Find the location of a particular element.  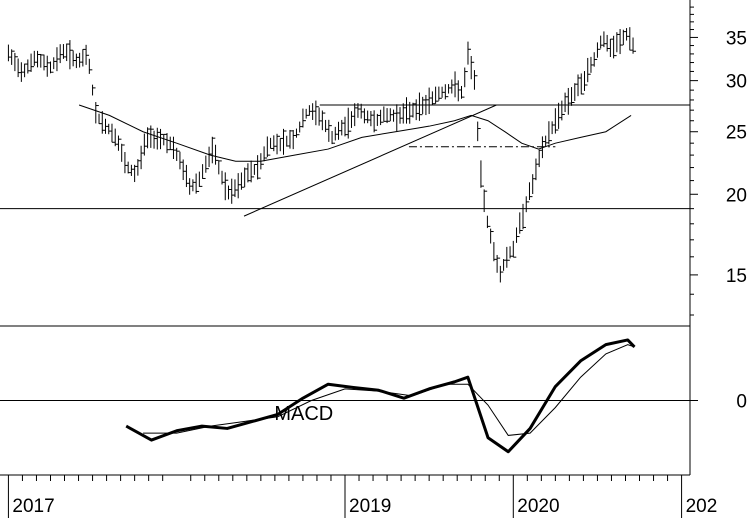

macd-signal-line is located at coordinates (389, 390).